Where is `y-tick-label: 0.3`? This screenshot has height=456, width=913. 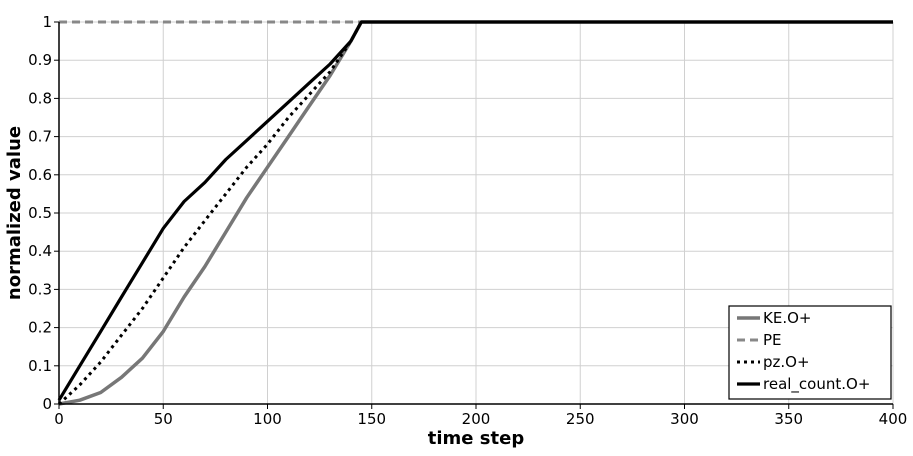 y-tick-label: 0.3 is located at coordinates (40, 289).